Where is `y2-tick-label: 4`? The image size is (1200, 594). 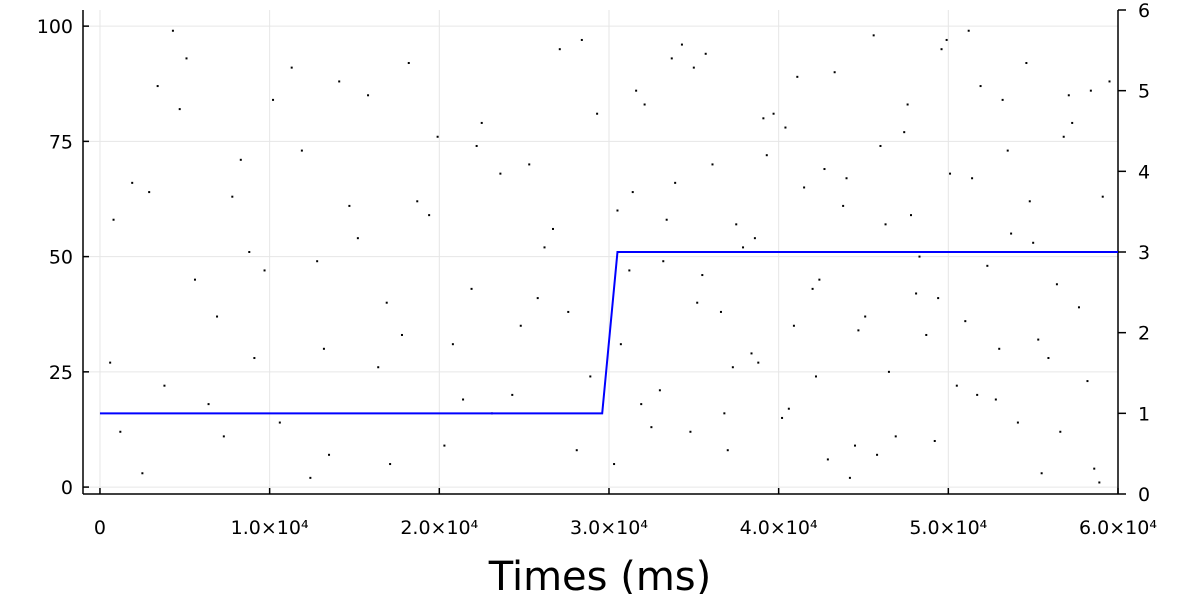
y2-tick-label: 4 is located at coordinates (1144, 172).